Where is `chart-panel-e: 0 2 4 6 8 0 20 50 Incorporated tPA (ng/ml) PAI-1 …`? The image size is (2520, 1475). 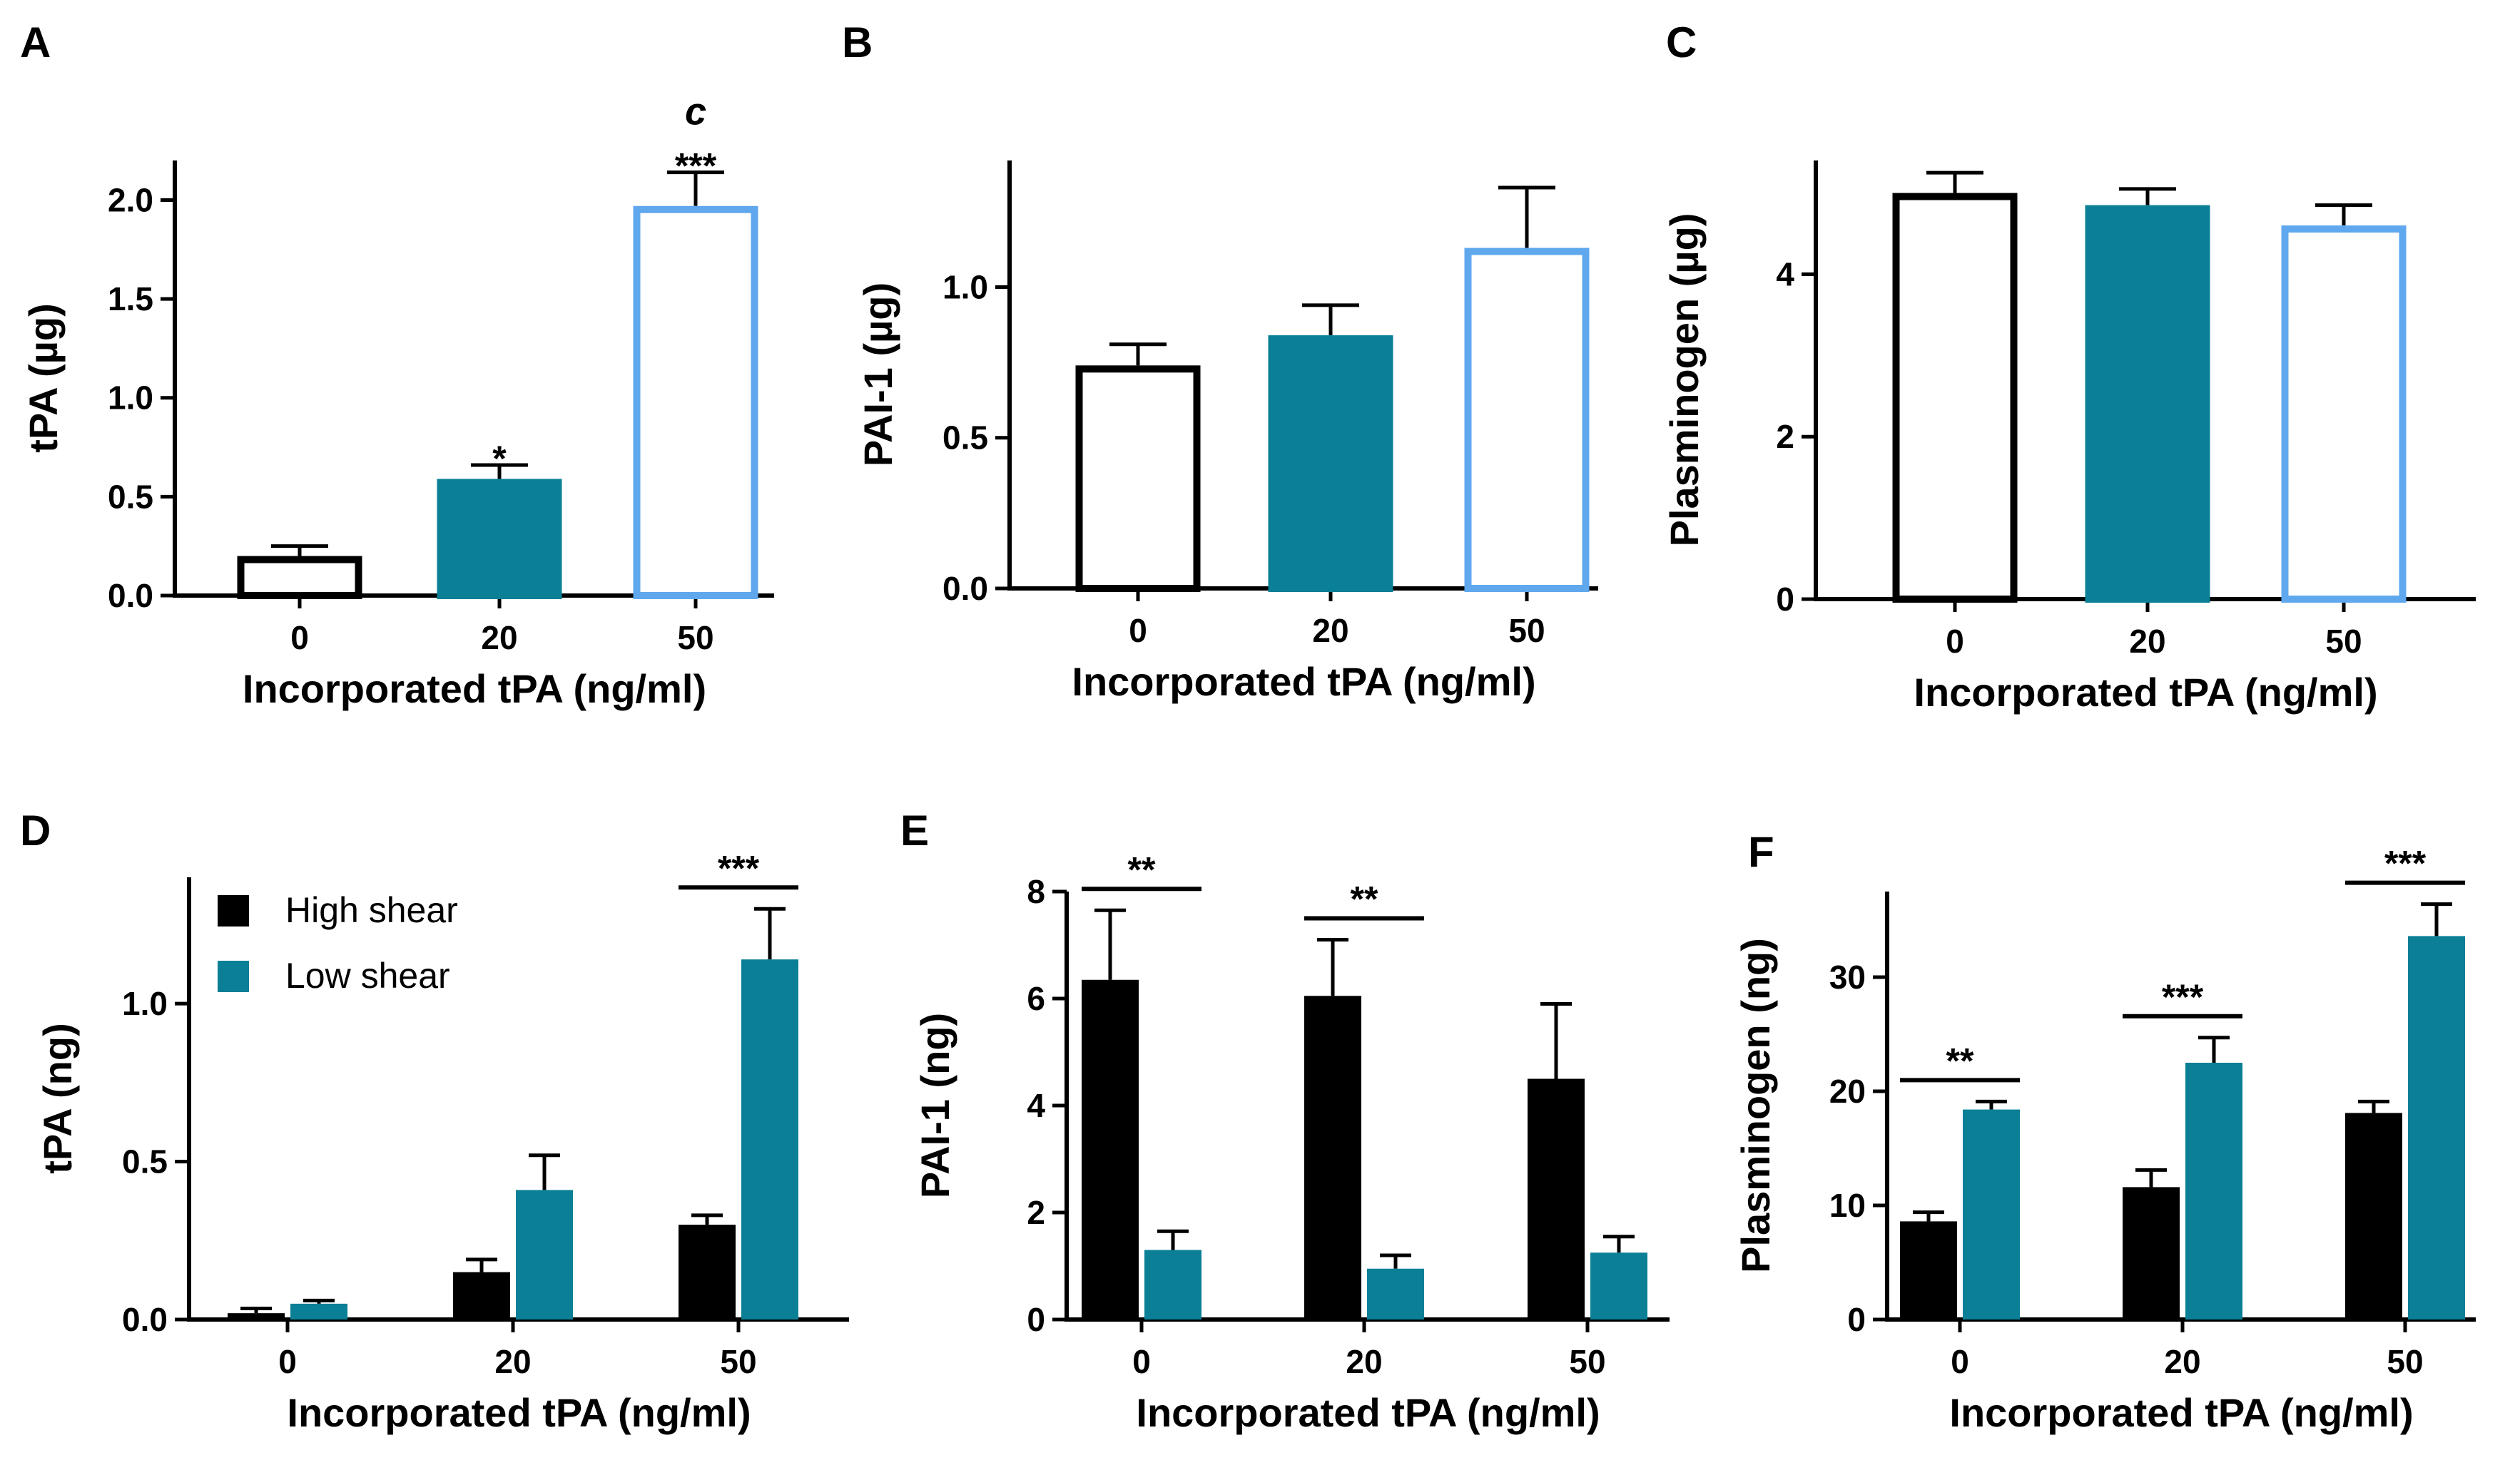 chart-panel-e: 0 2 4 6 8 0 20 50 Incorporated tPA (ng/ml) PAI-1 … is located at coordinates (1291, 1142).